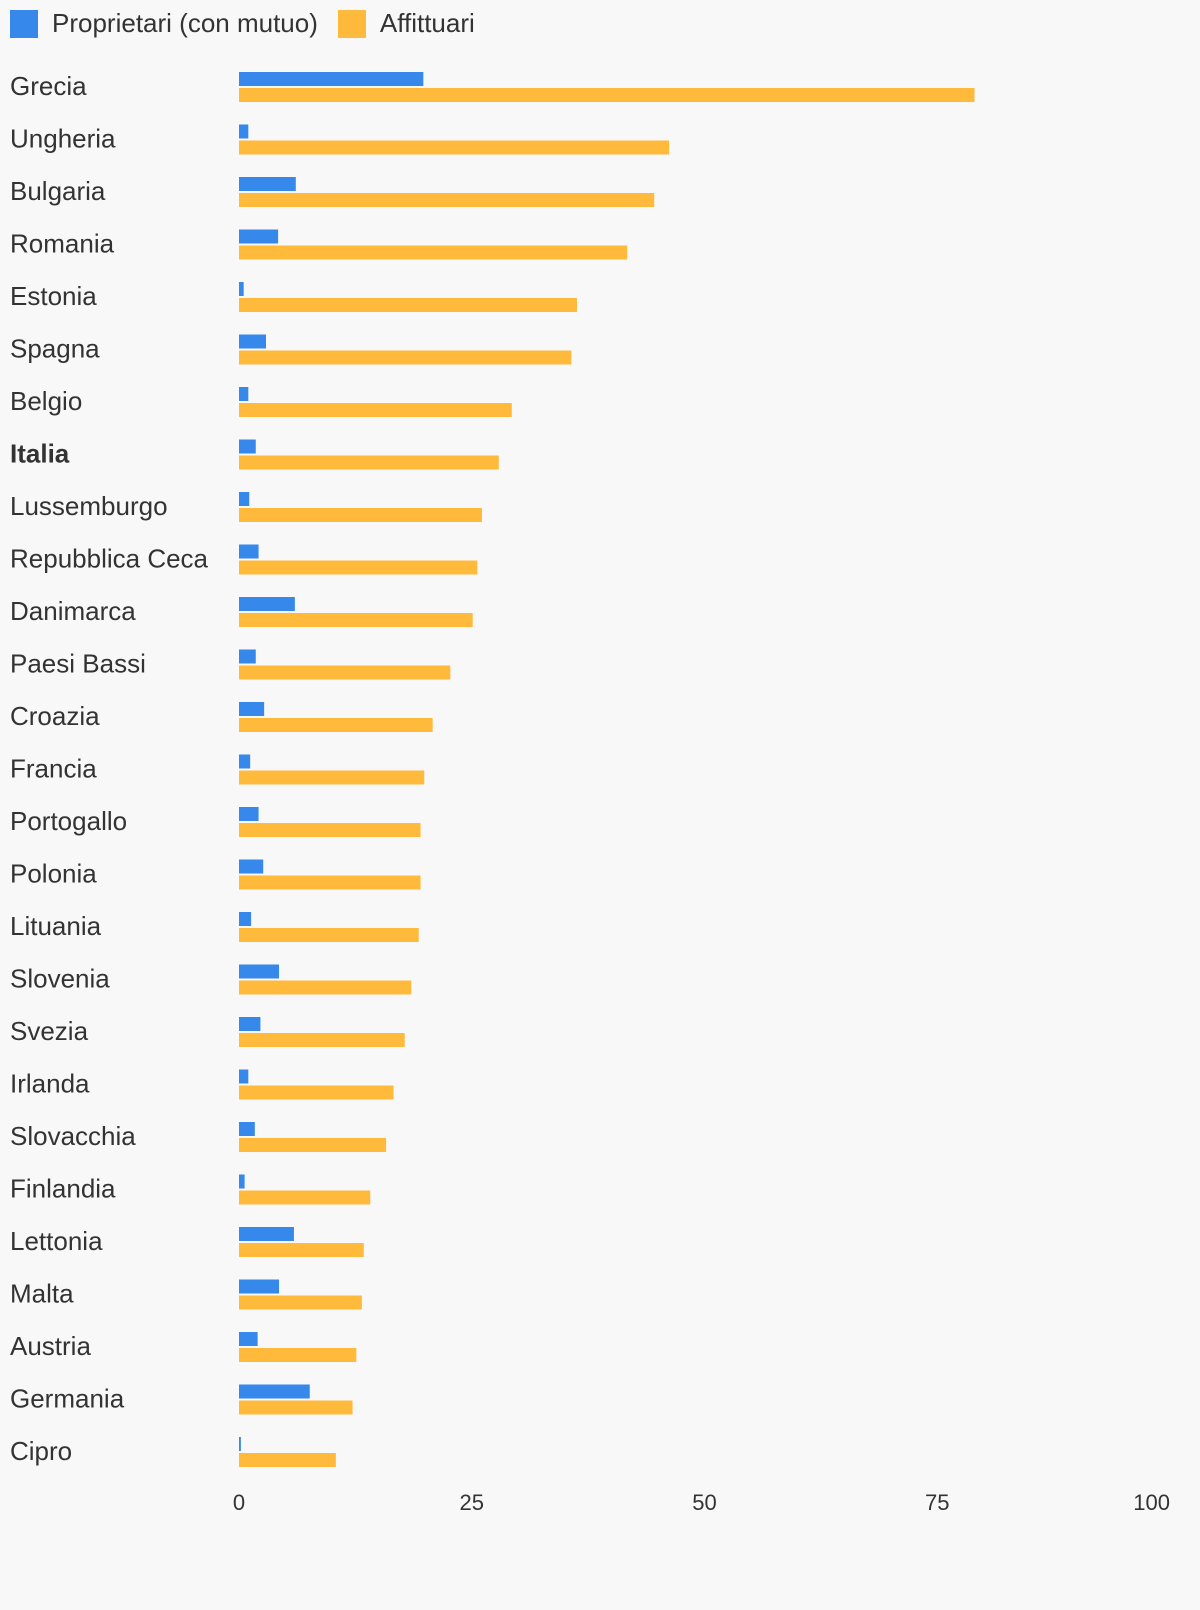  What do you see at coordinates (42, 1294) in the screenshot?
I see `category-label: Malta` at bounding box center [42, 1294].